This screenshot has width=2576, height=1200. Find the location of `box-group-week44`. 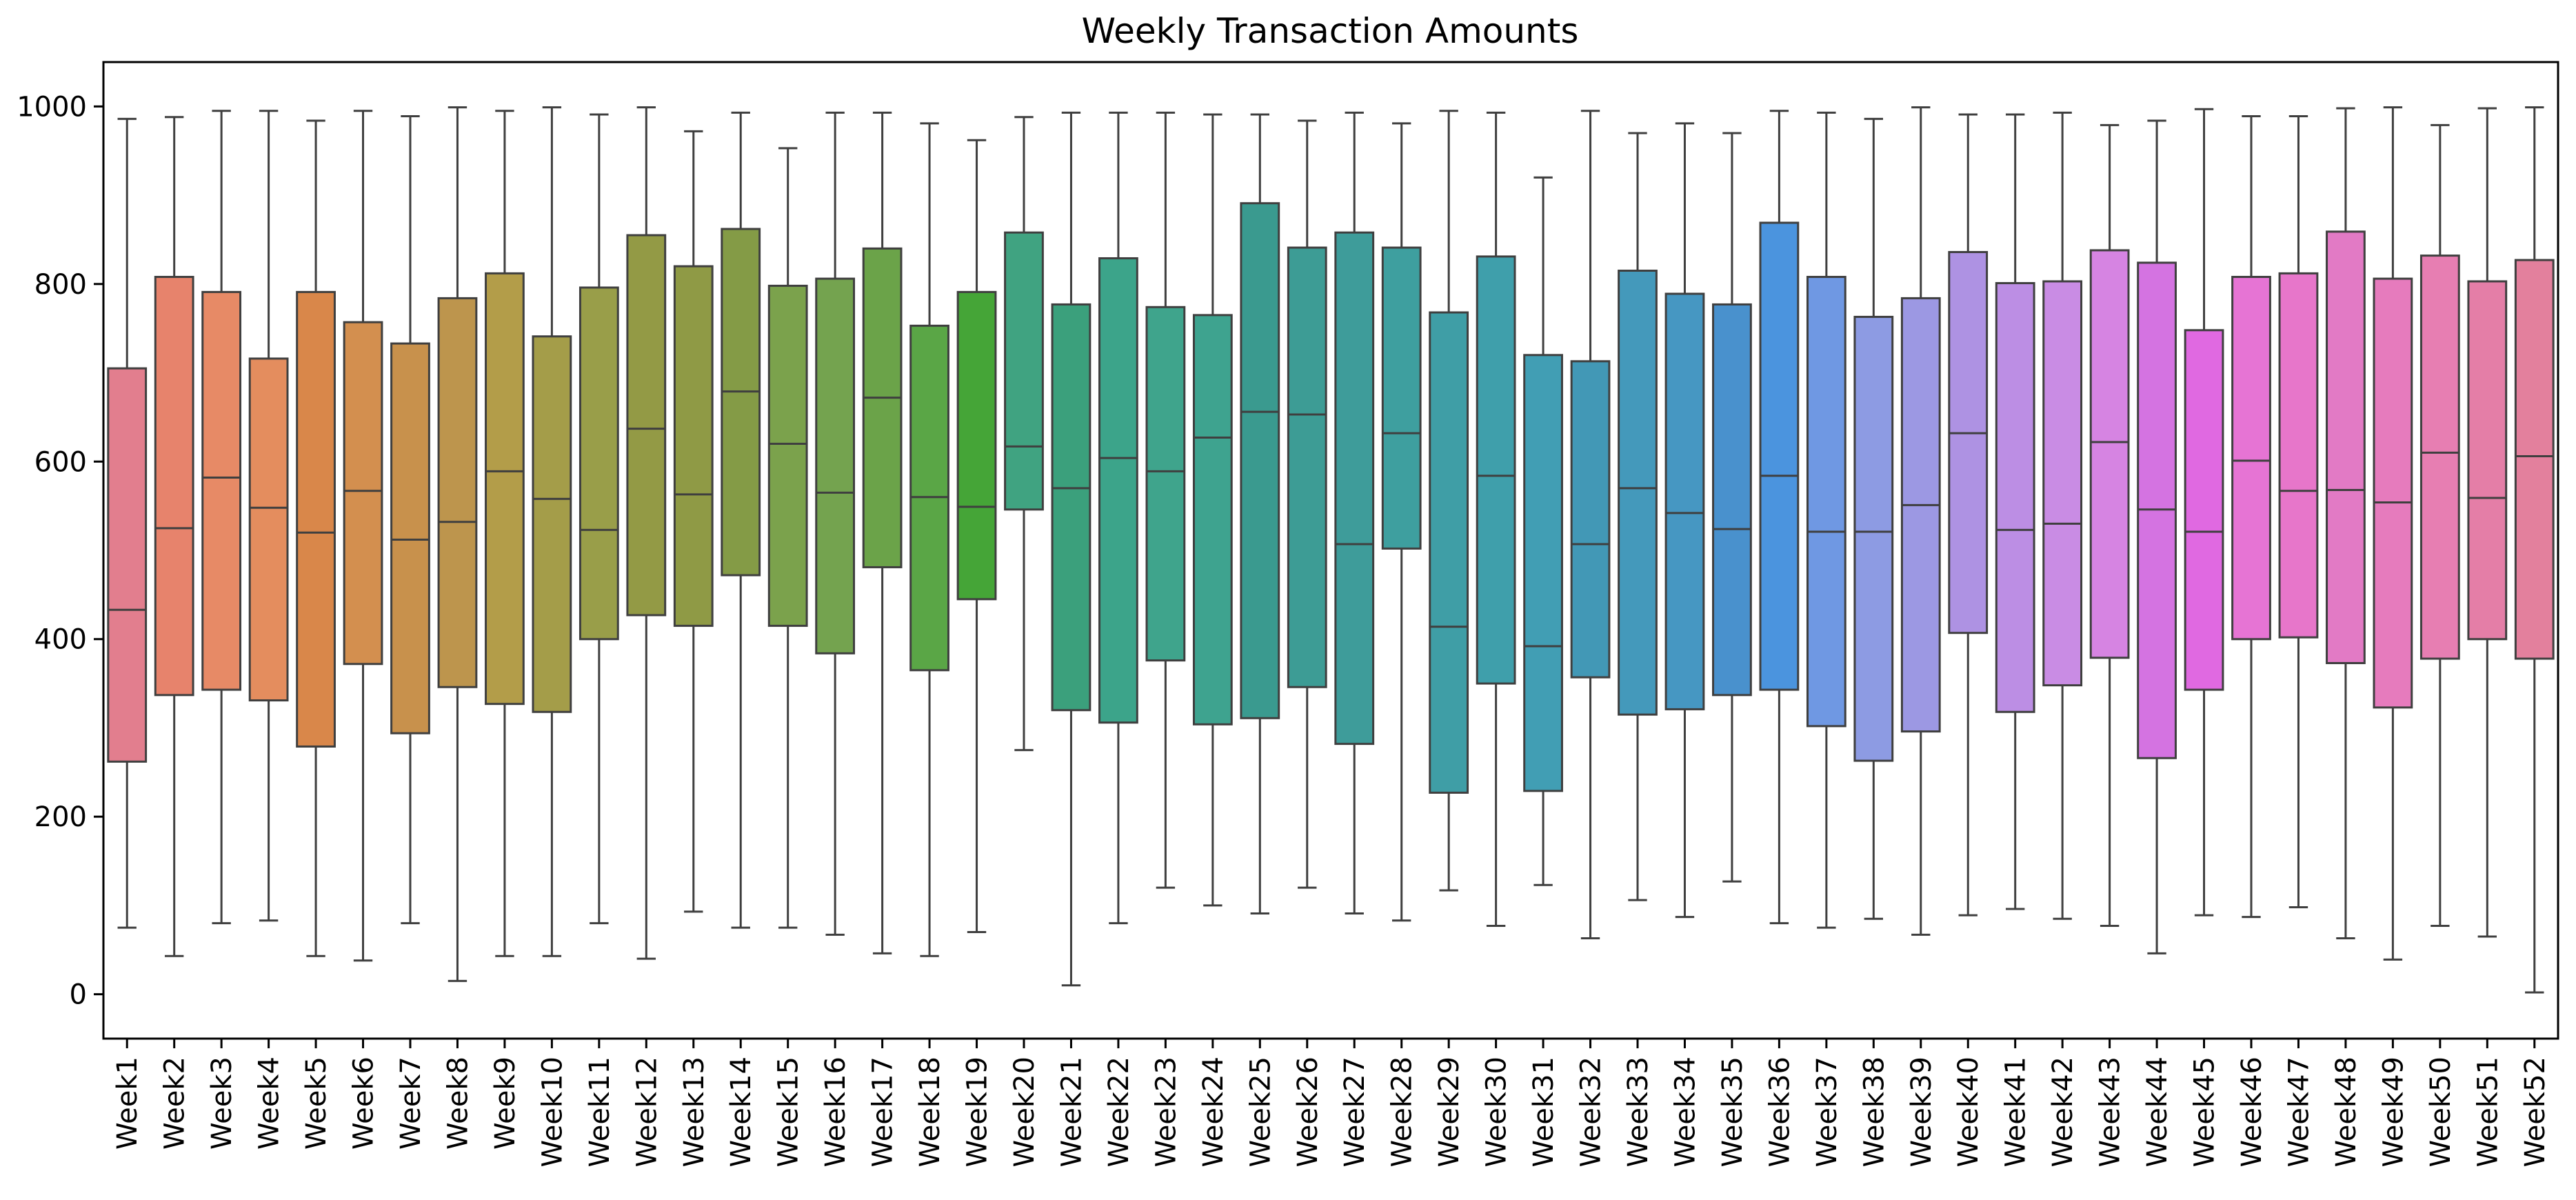

box-group-week44 is located at coordinates (2157, 536).